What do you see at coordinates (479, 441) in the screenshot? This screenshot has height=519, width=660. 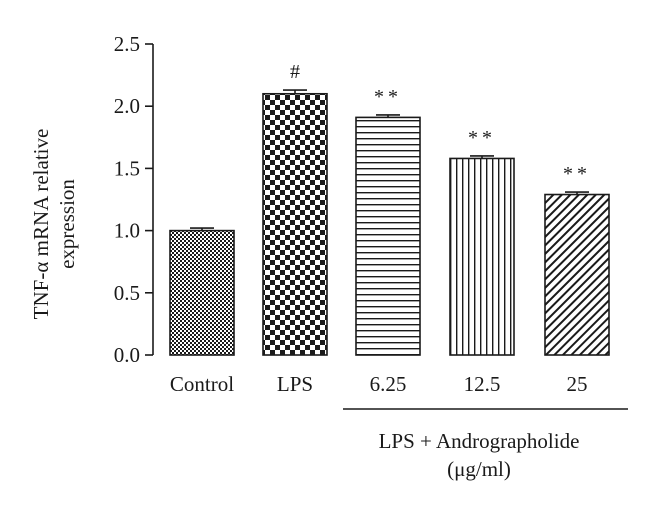 I see `group-label-line-1: LPS + Andrographolide` at bounding box center [479, 441].